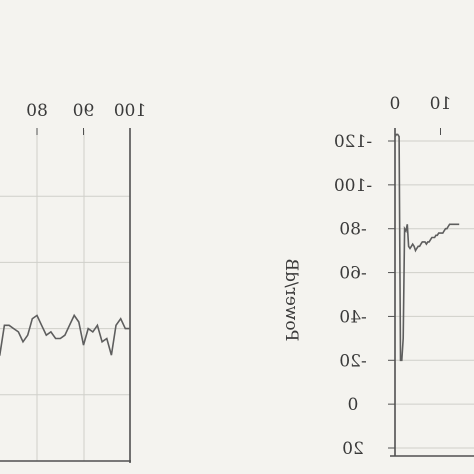 This screenshot has width=474, height=474. What do you see at coordinates (352, 274) in the screenshot?
I see `chart2-y-tick-label: -60` at bounding box center [352, 274].